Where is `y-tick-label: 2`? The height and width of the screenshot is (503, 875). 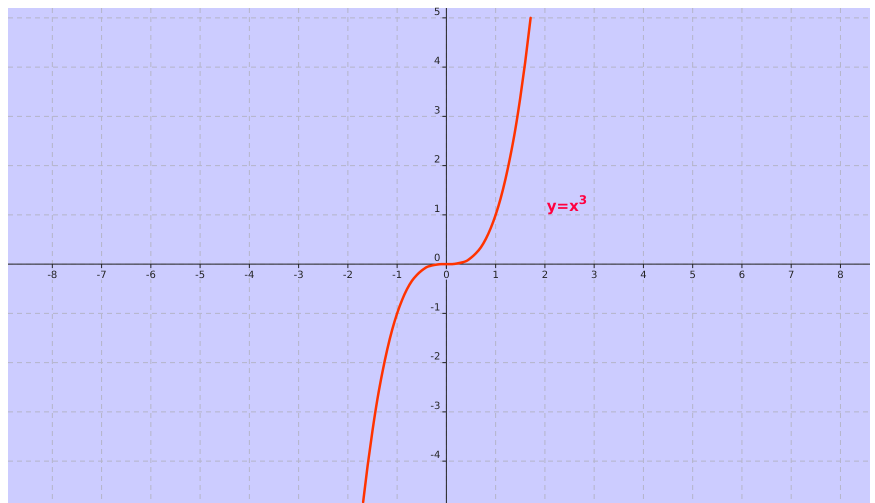 y-tick-label: 2 is located at coordinates (437, 160).